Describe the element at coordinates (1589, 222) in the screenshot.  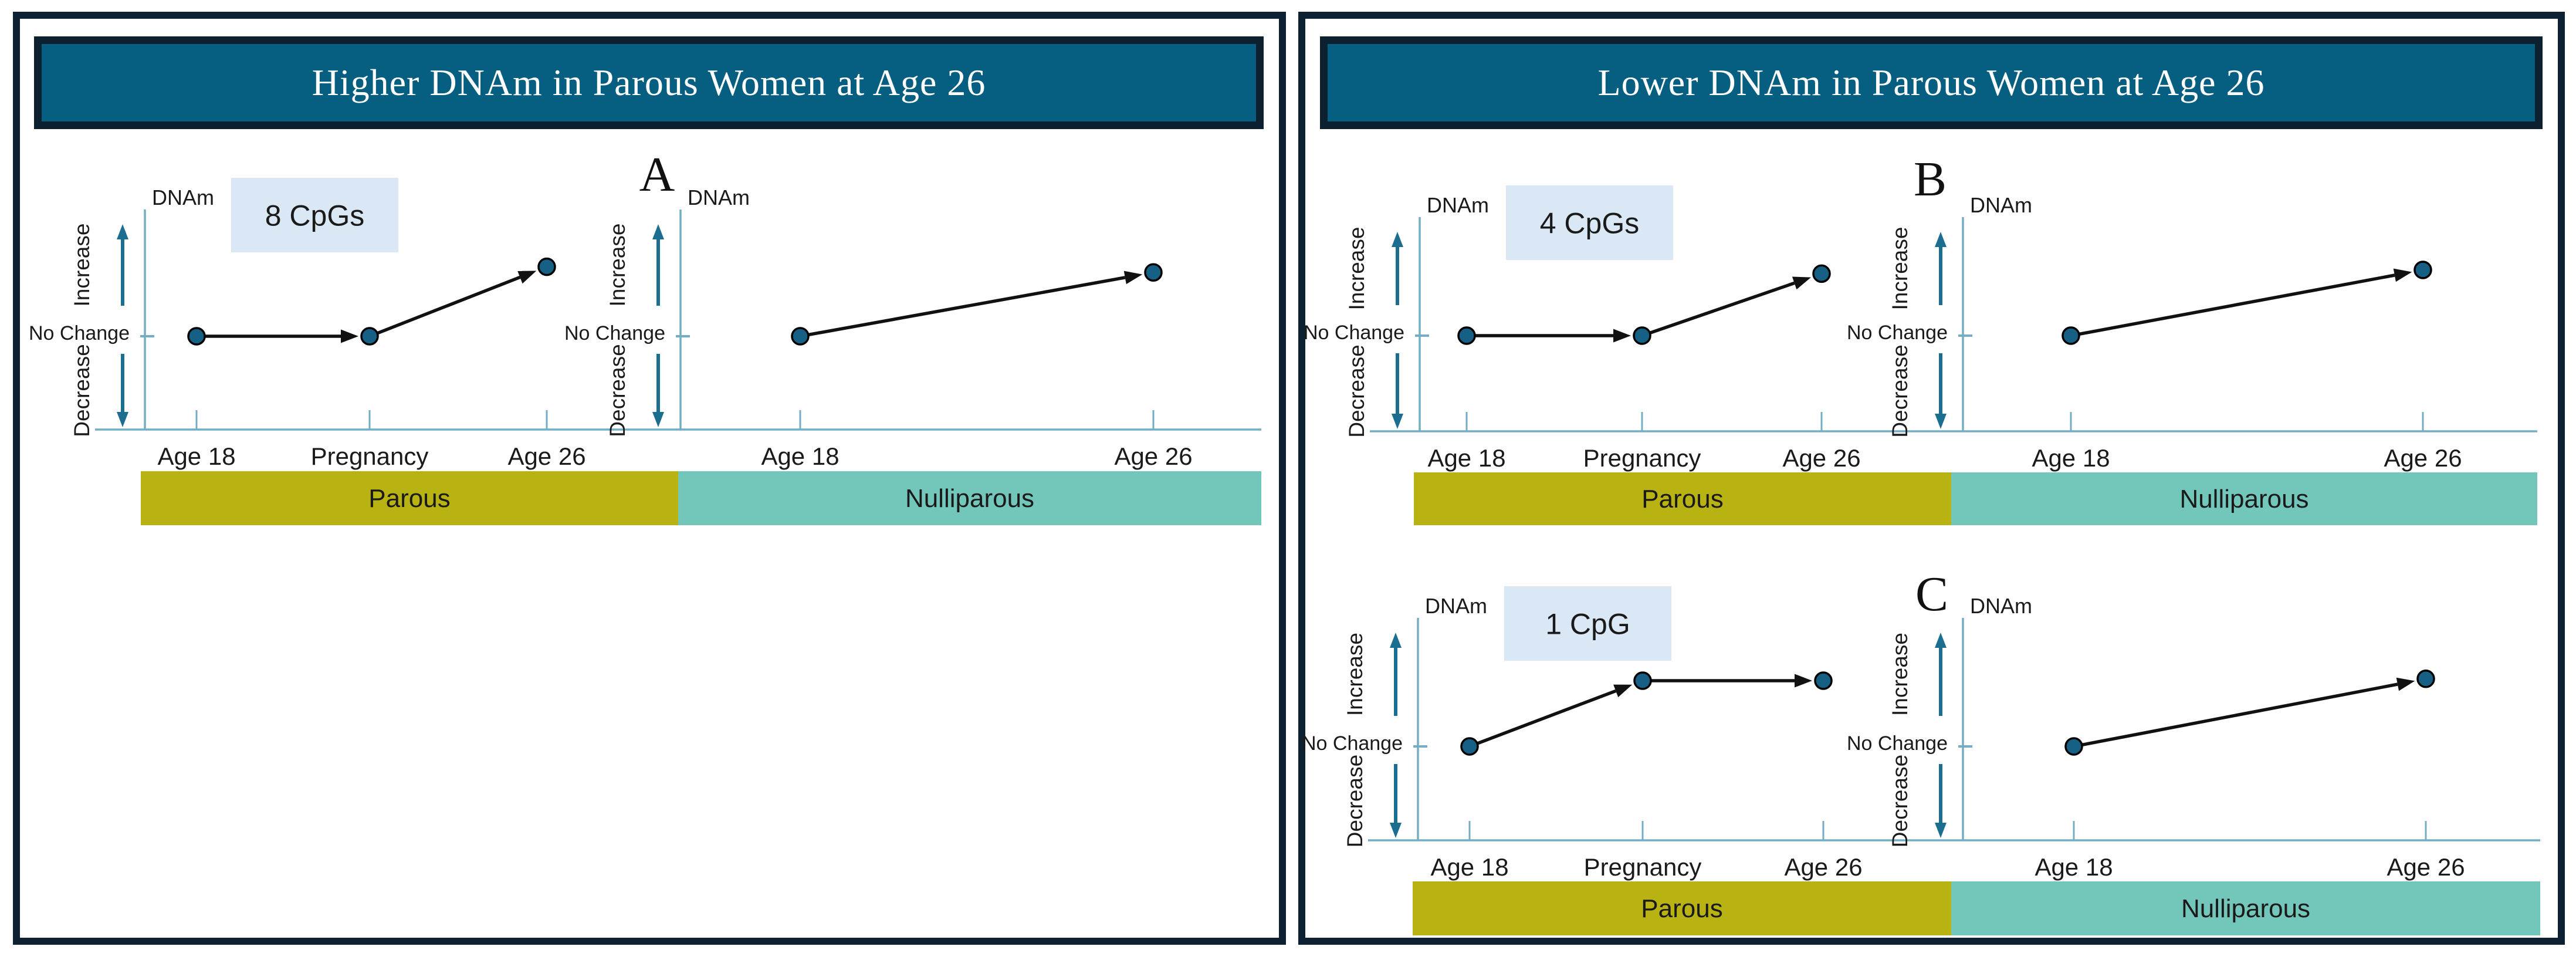
I see `cpg-box-B` at that location.